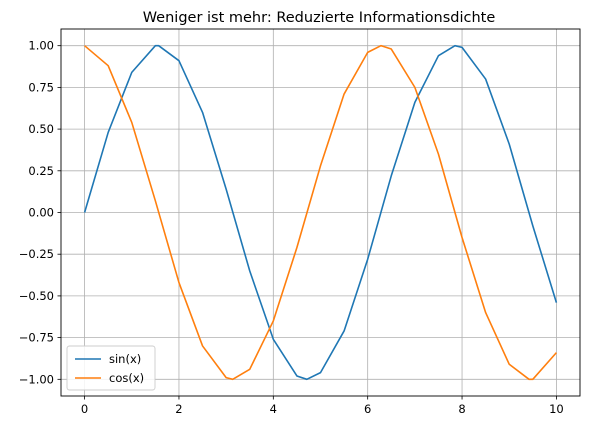  I want to click on y-tick-label: 1.00, so click(41, 46).